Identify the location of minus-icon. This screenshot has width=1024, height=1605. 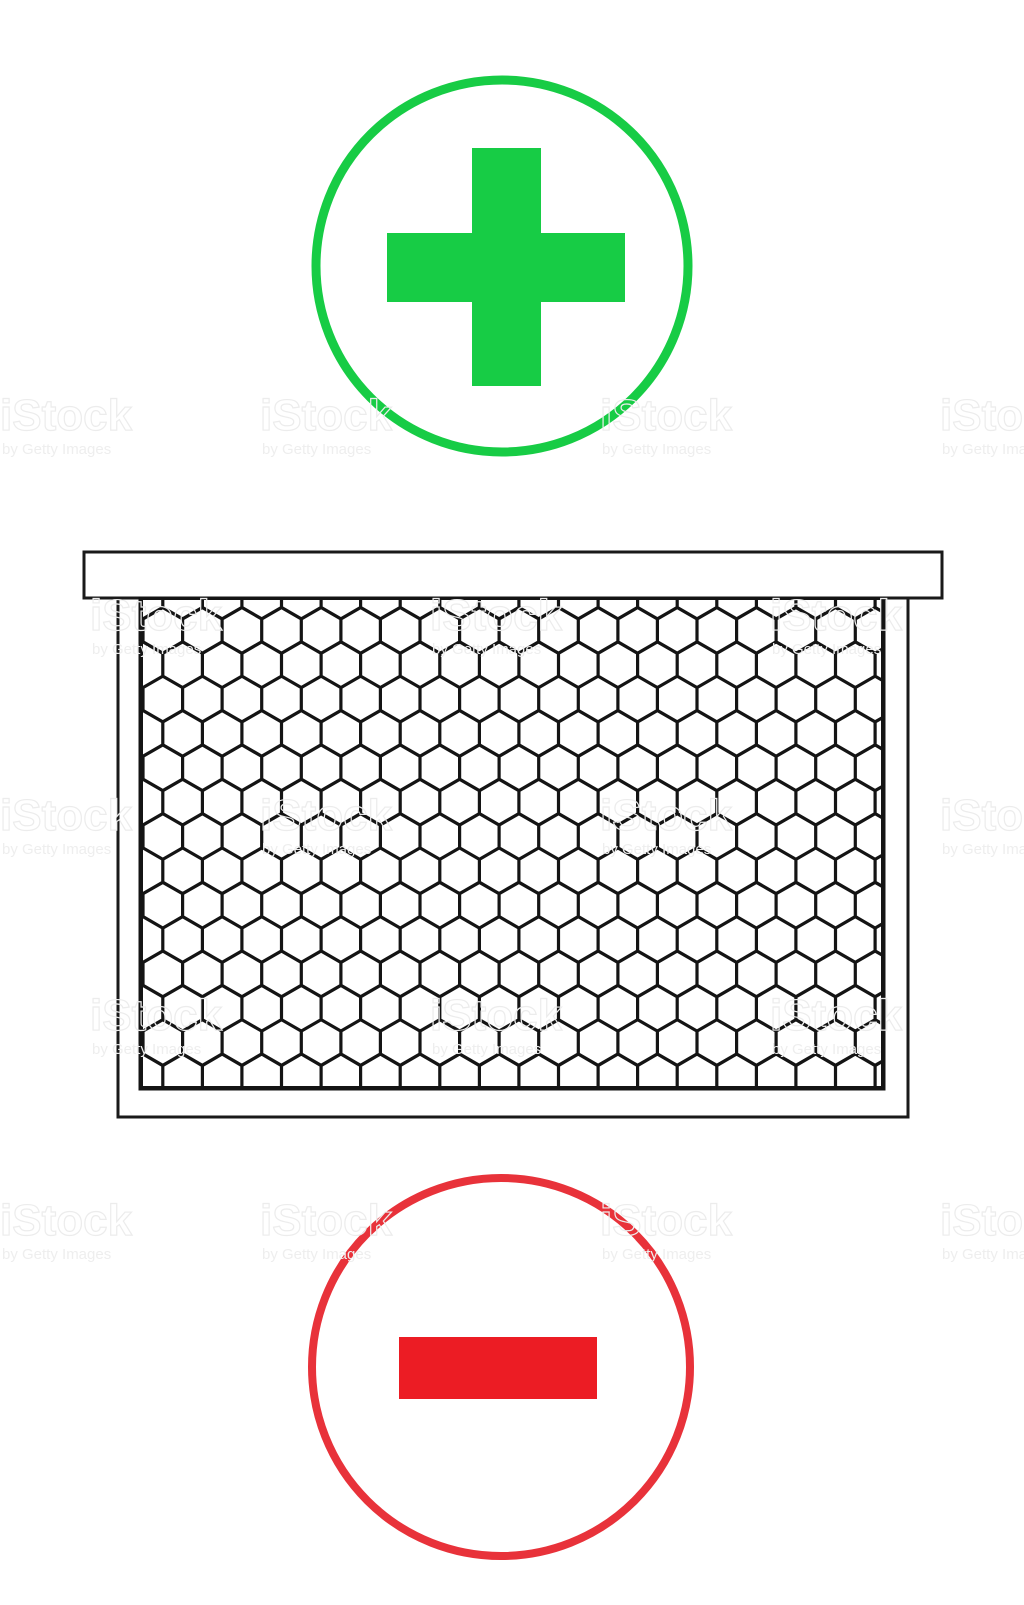
(498, 1368).